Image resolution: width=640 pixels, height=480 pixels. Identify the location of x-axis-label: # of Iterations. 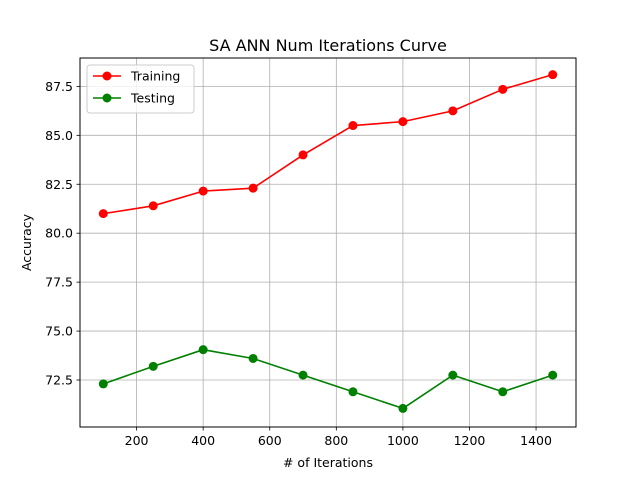
(328, 462).